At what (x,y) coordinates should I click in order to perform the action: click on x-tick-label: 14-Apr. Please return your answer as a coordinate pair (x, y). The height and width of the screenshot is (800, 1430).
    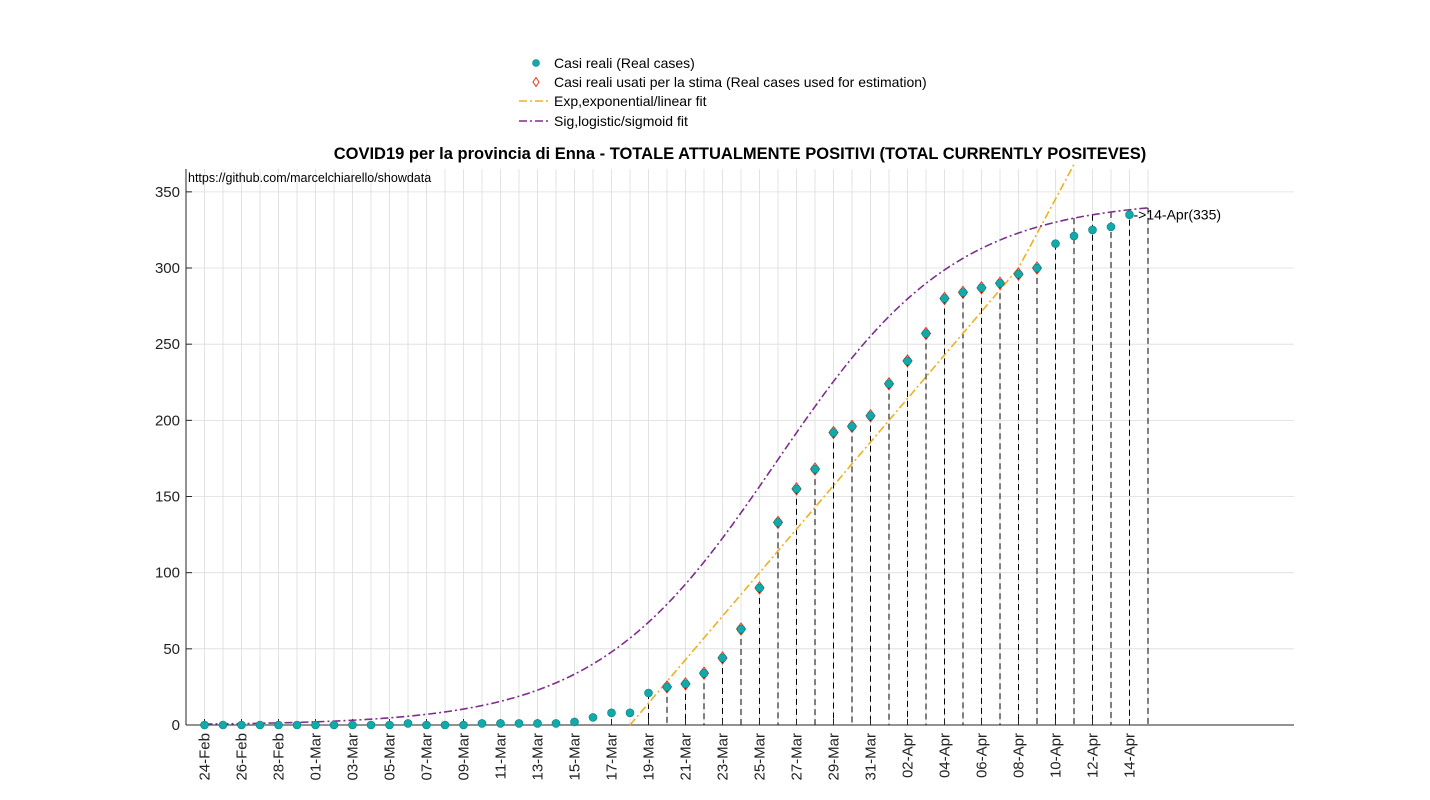
    Looking at the image, I should click on (1130, 755).